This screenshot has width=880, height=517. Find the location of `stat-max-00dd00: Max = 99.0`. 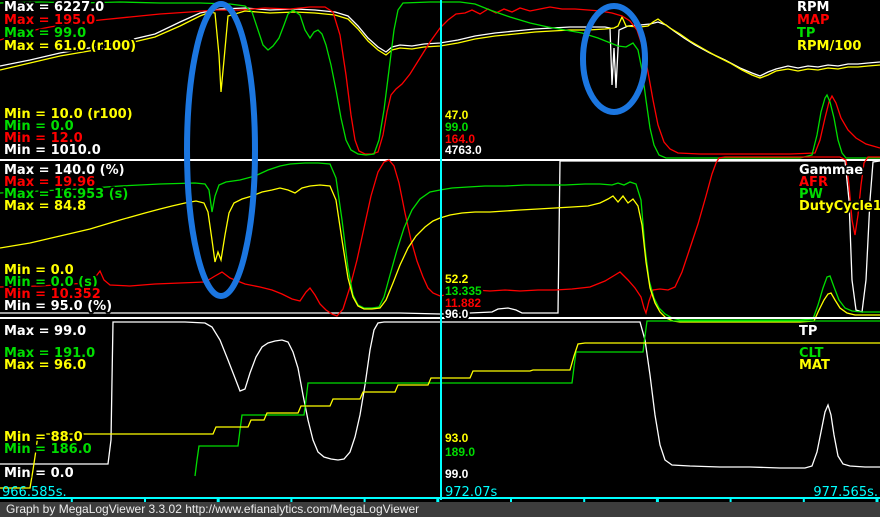

stat-max-00dd00: Max = 99.0 is located at coordinates (45, 33).